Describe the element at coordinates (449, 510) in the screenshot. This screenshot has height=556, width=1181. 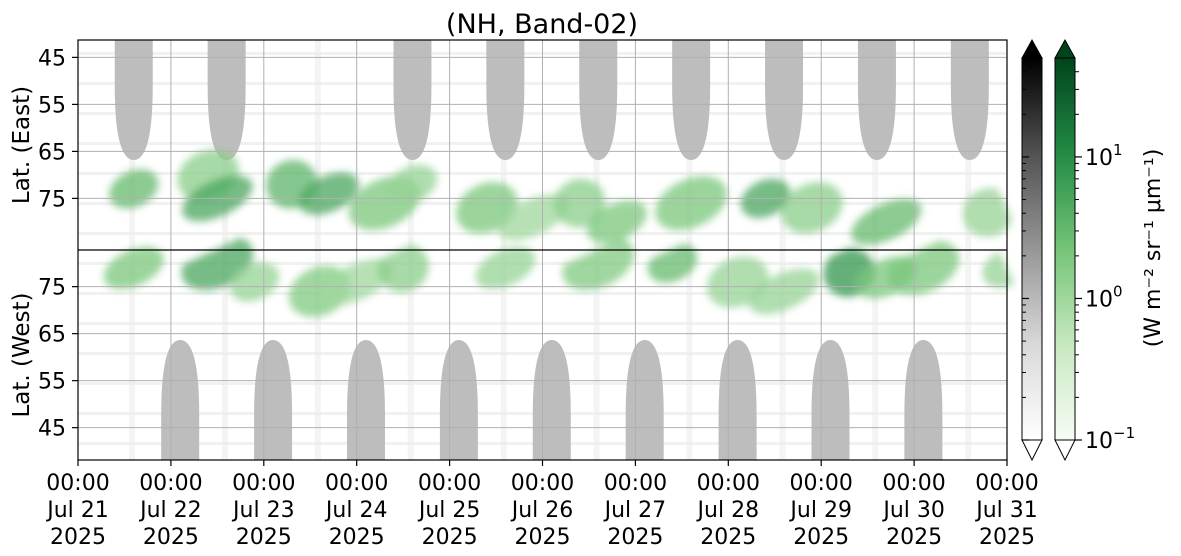
I see `xtick-label: 00:00 Jul 25 2025` at that location.